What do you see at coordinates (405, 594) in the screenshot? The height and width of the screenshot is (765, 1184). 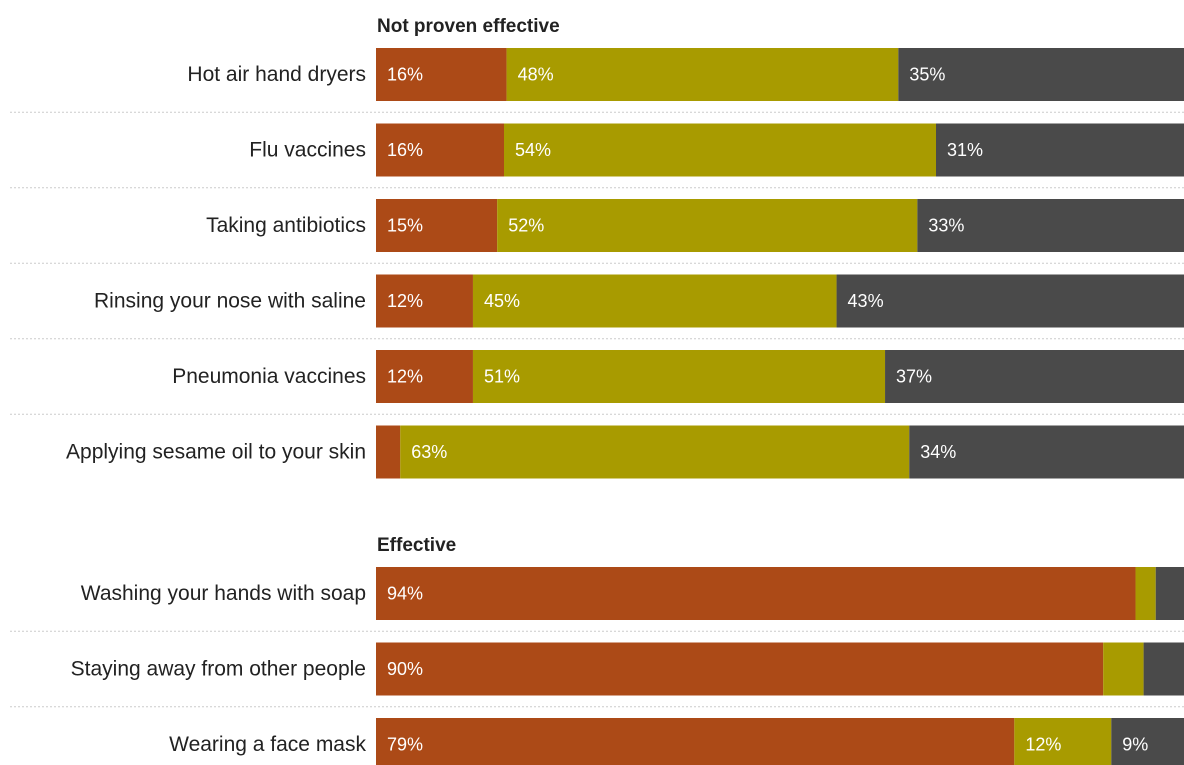 I see `data-label: 94%` at bounding box center [405, 594].